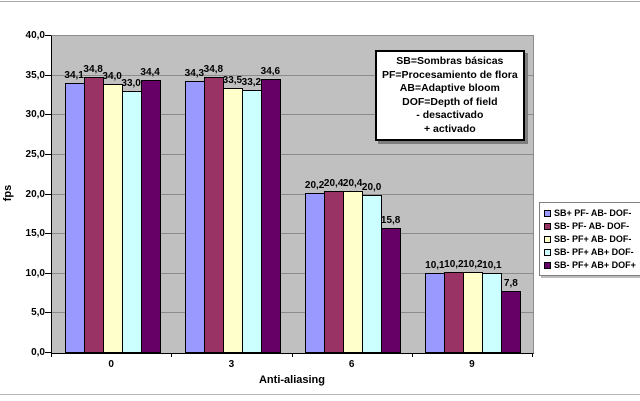  I want to click on annotation-line: AB=Adaptive bloom, so click(449, 88).